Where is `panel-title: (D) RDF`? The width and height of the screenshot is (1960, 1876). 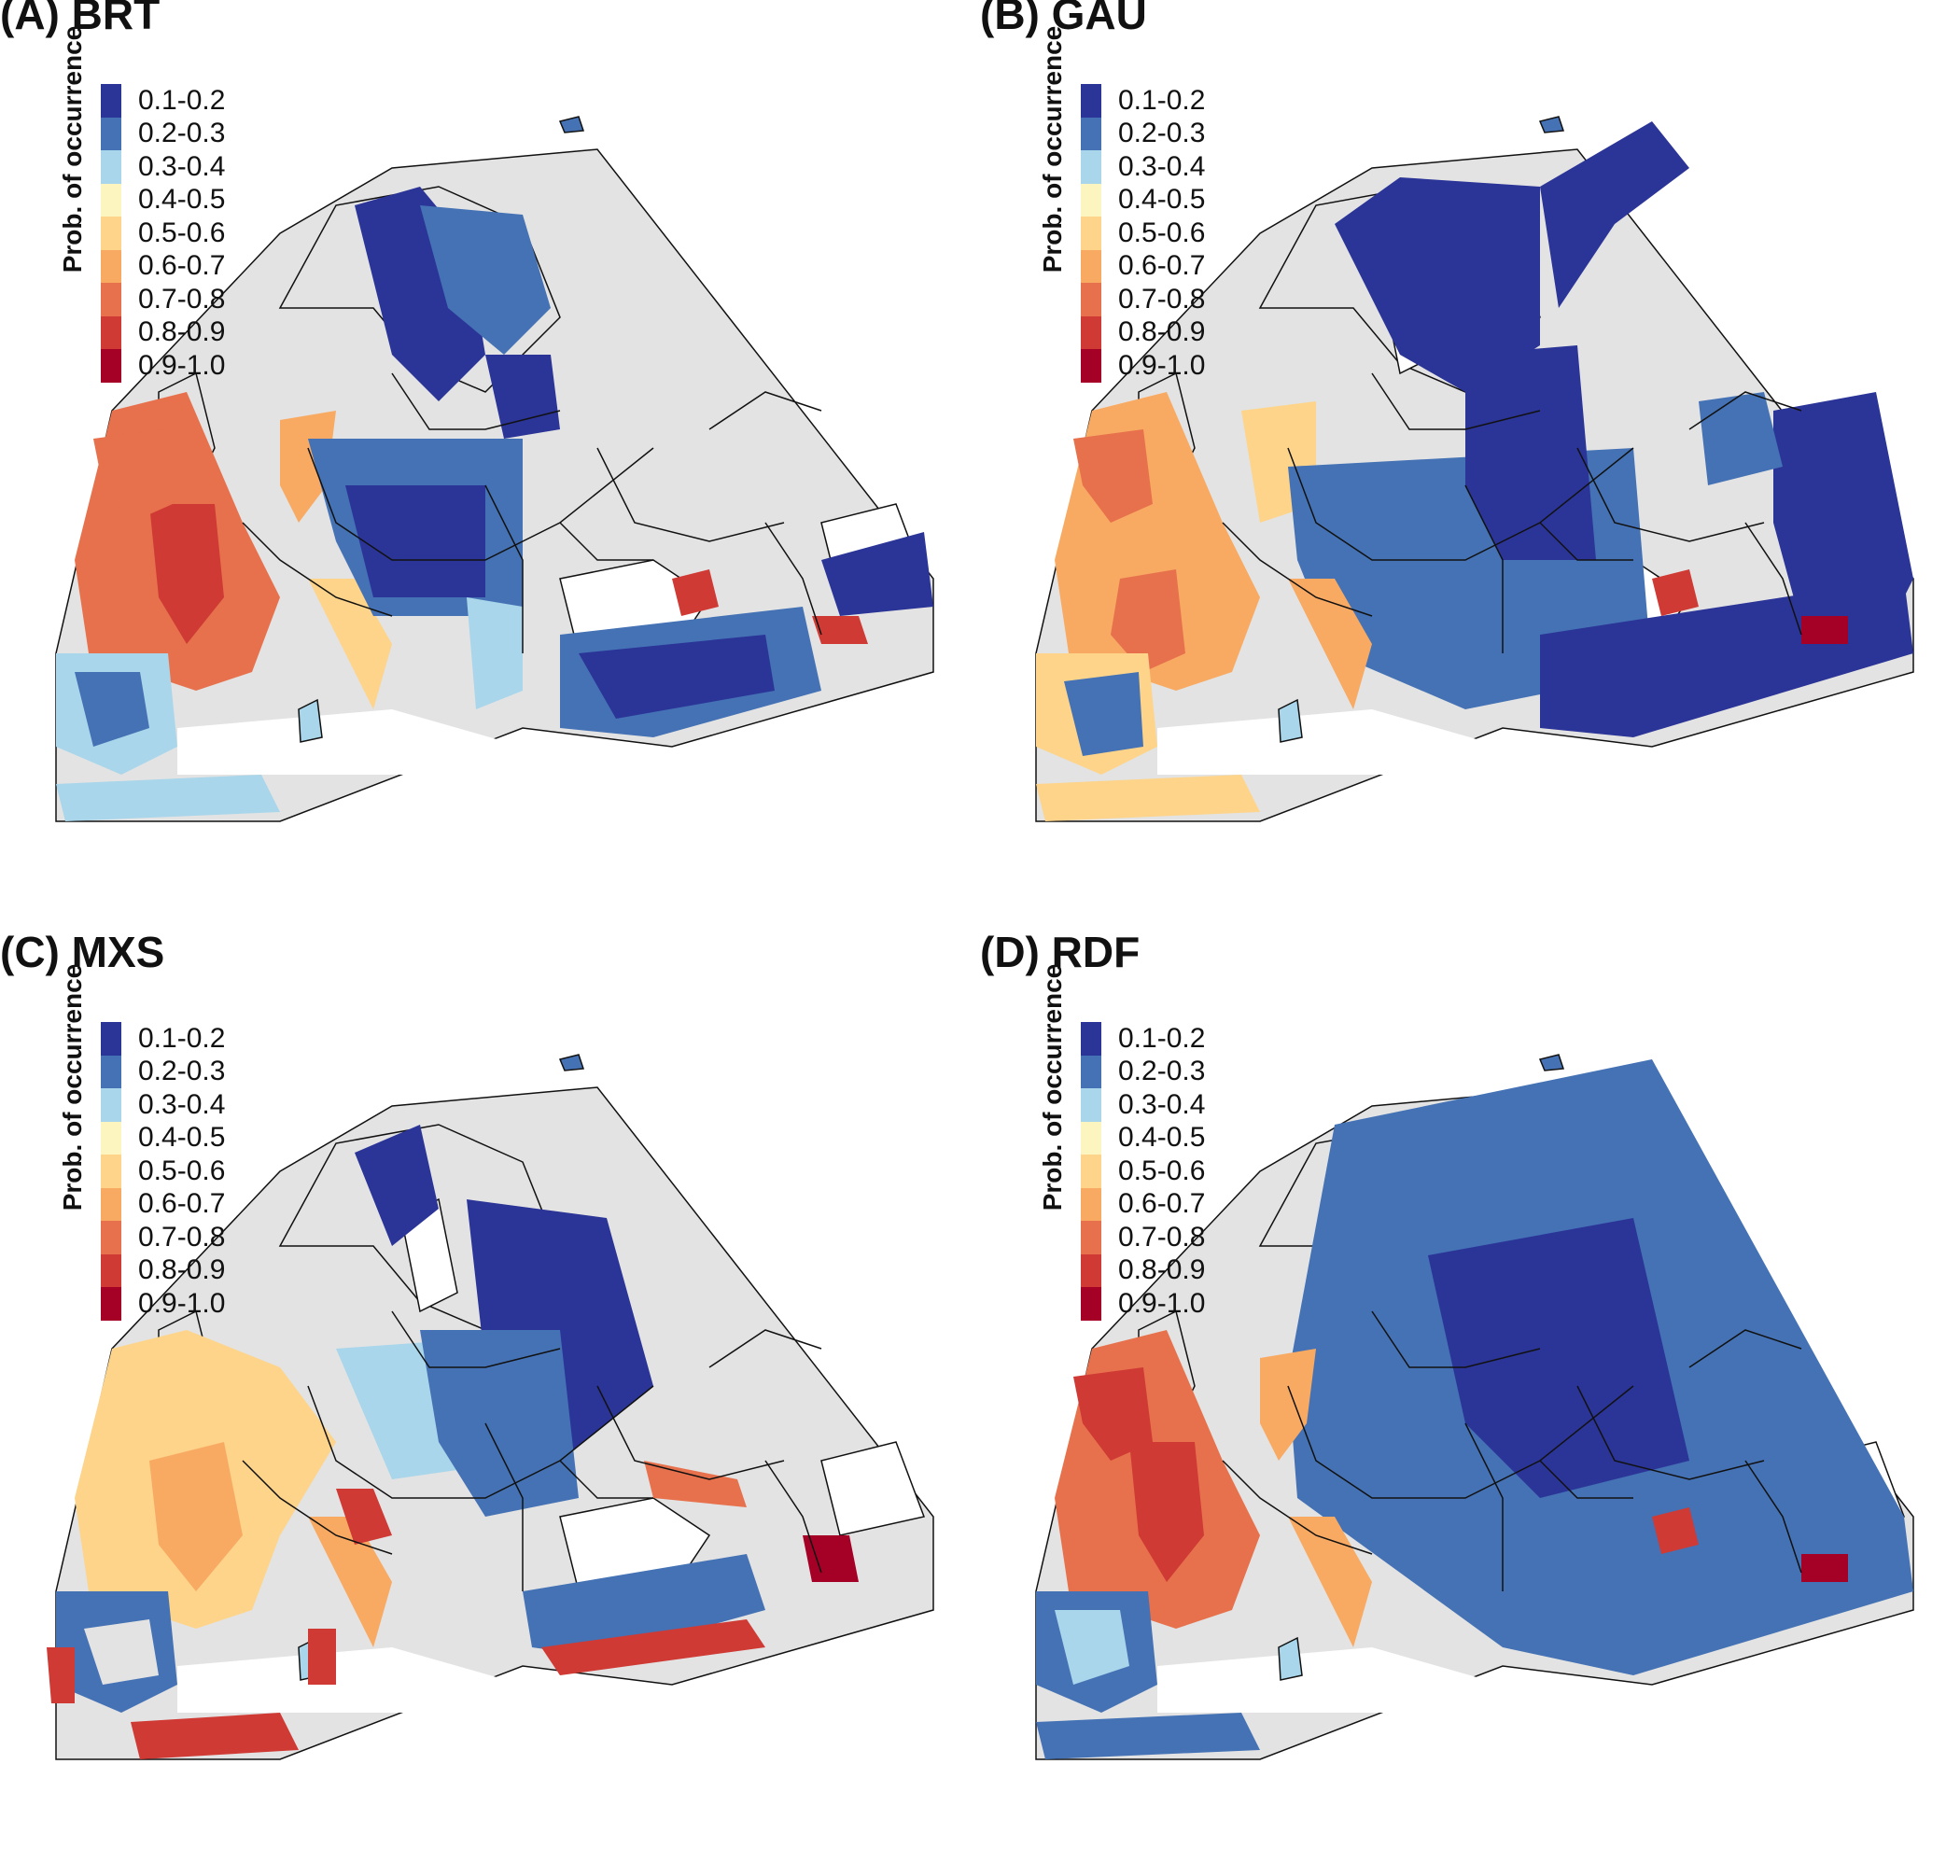 panel-title: (D) RDF is located at coordinates (1060, 952).